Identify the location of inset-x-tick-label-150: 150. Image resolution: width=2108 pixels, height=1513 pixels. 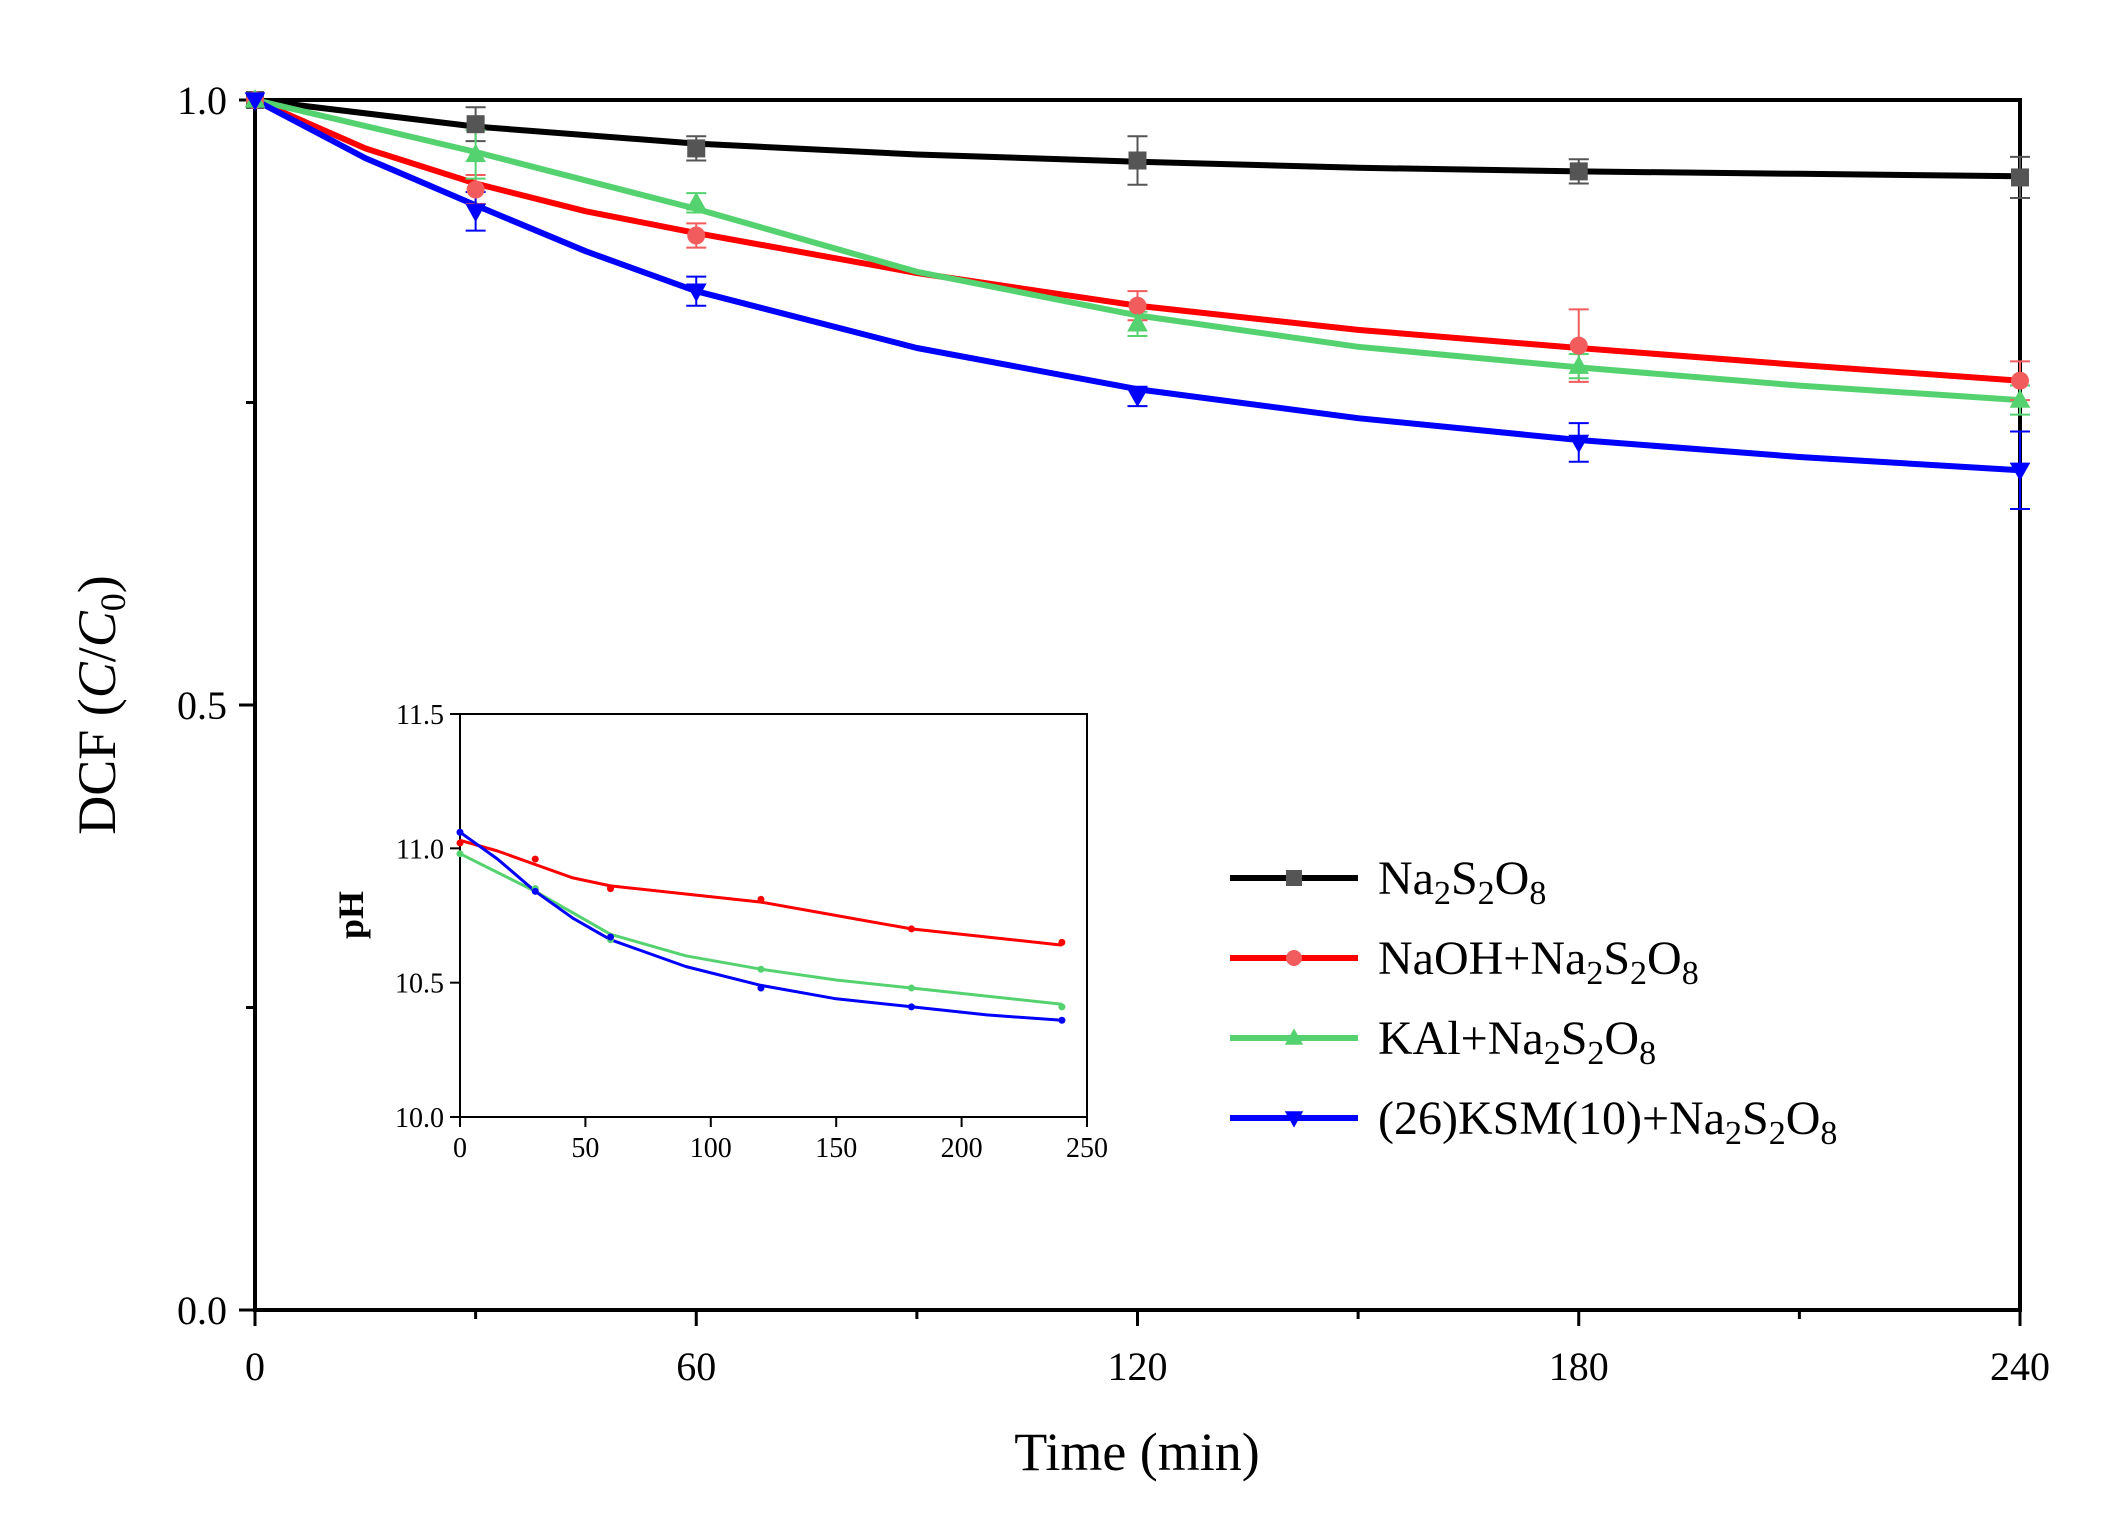
(836, 1148).